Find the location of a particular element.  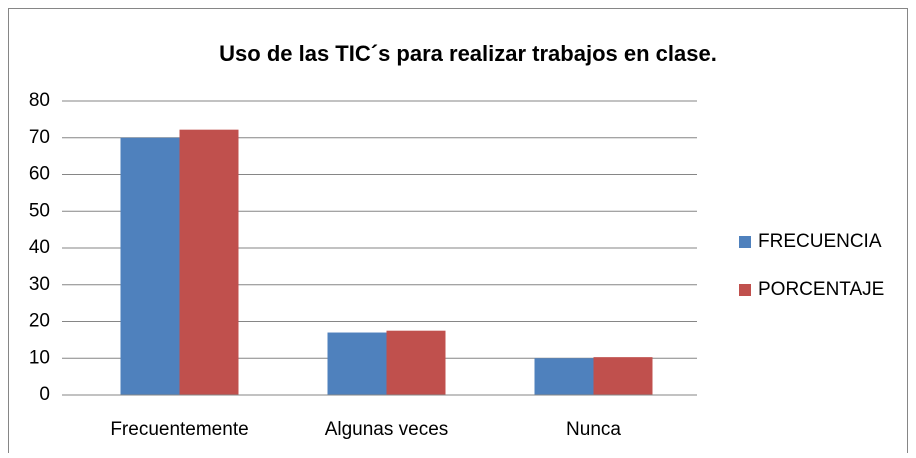

y-tick-label: 70 is located at coordinates (39, 137).